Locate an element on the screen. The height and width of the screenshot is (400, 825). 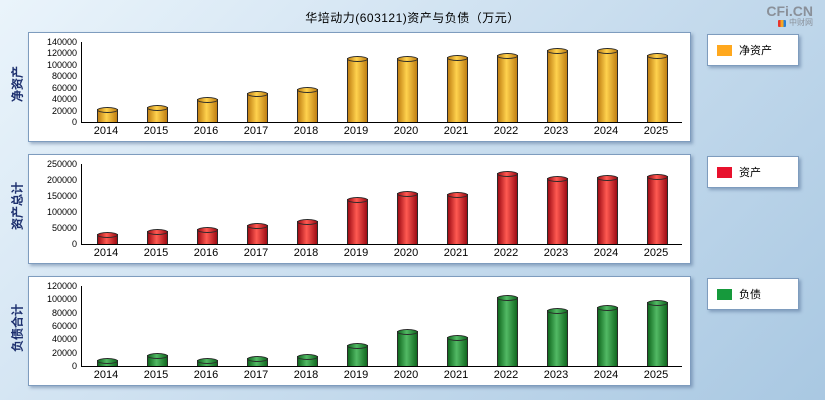
x-tick-label: 2021 is located at coordinates (456, 131).